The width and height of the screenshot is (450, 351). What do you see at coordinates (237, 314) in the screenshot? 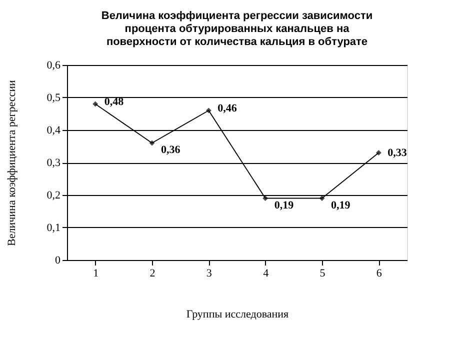
I see `x-axis-title: Группы исследования` at bounding box center [237, 314].